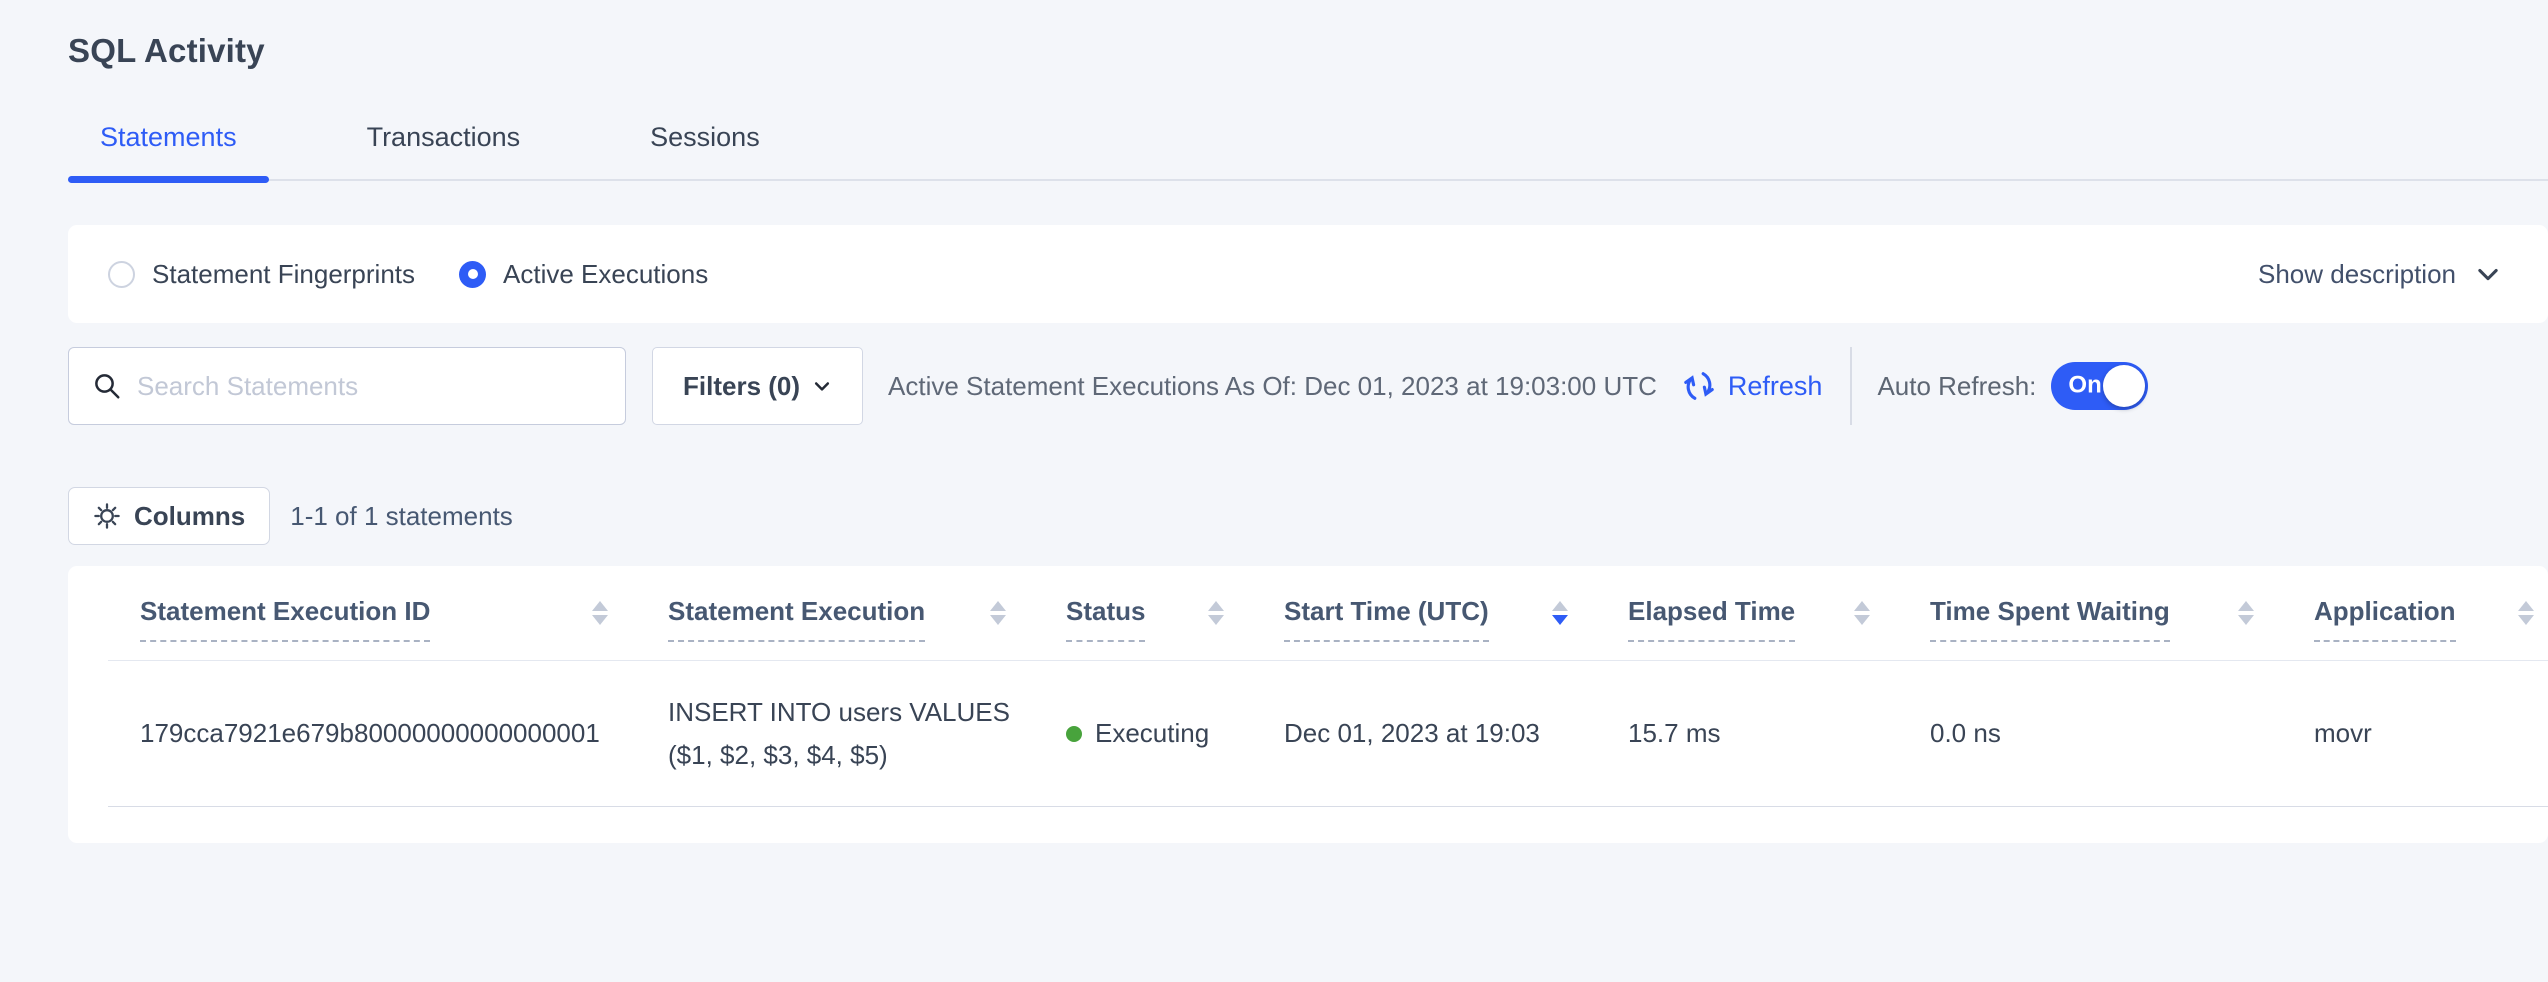 This screenshot has width=2548, height=982. Describe the element at coordinates (1152, 733) in the screenshot. I see `status-badge: Executing` at that location.